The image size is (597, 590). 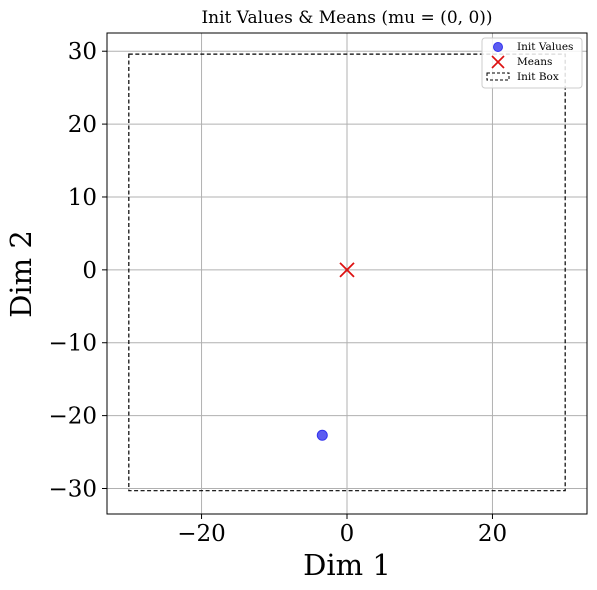 What do you see at coordinates (201, 534) in the screenshot?
I see `x-tick-label: −20` at bounding box center [201, 534].